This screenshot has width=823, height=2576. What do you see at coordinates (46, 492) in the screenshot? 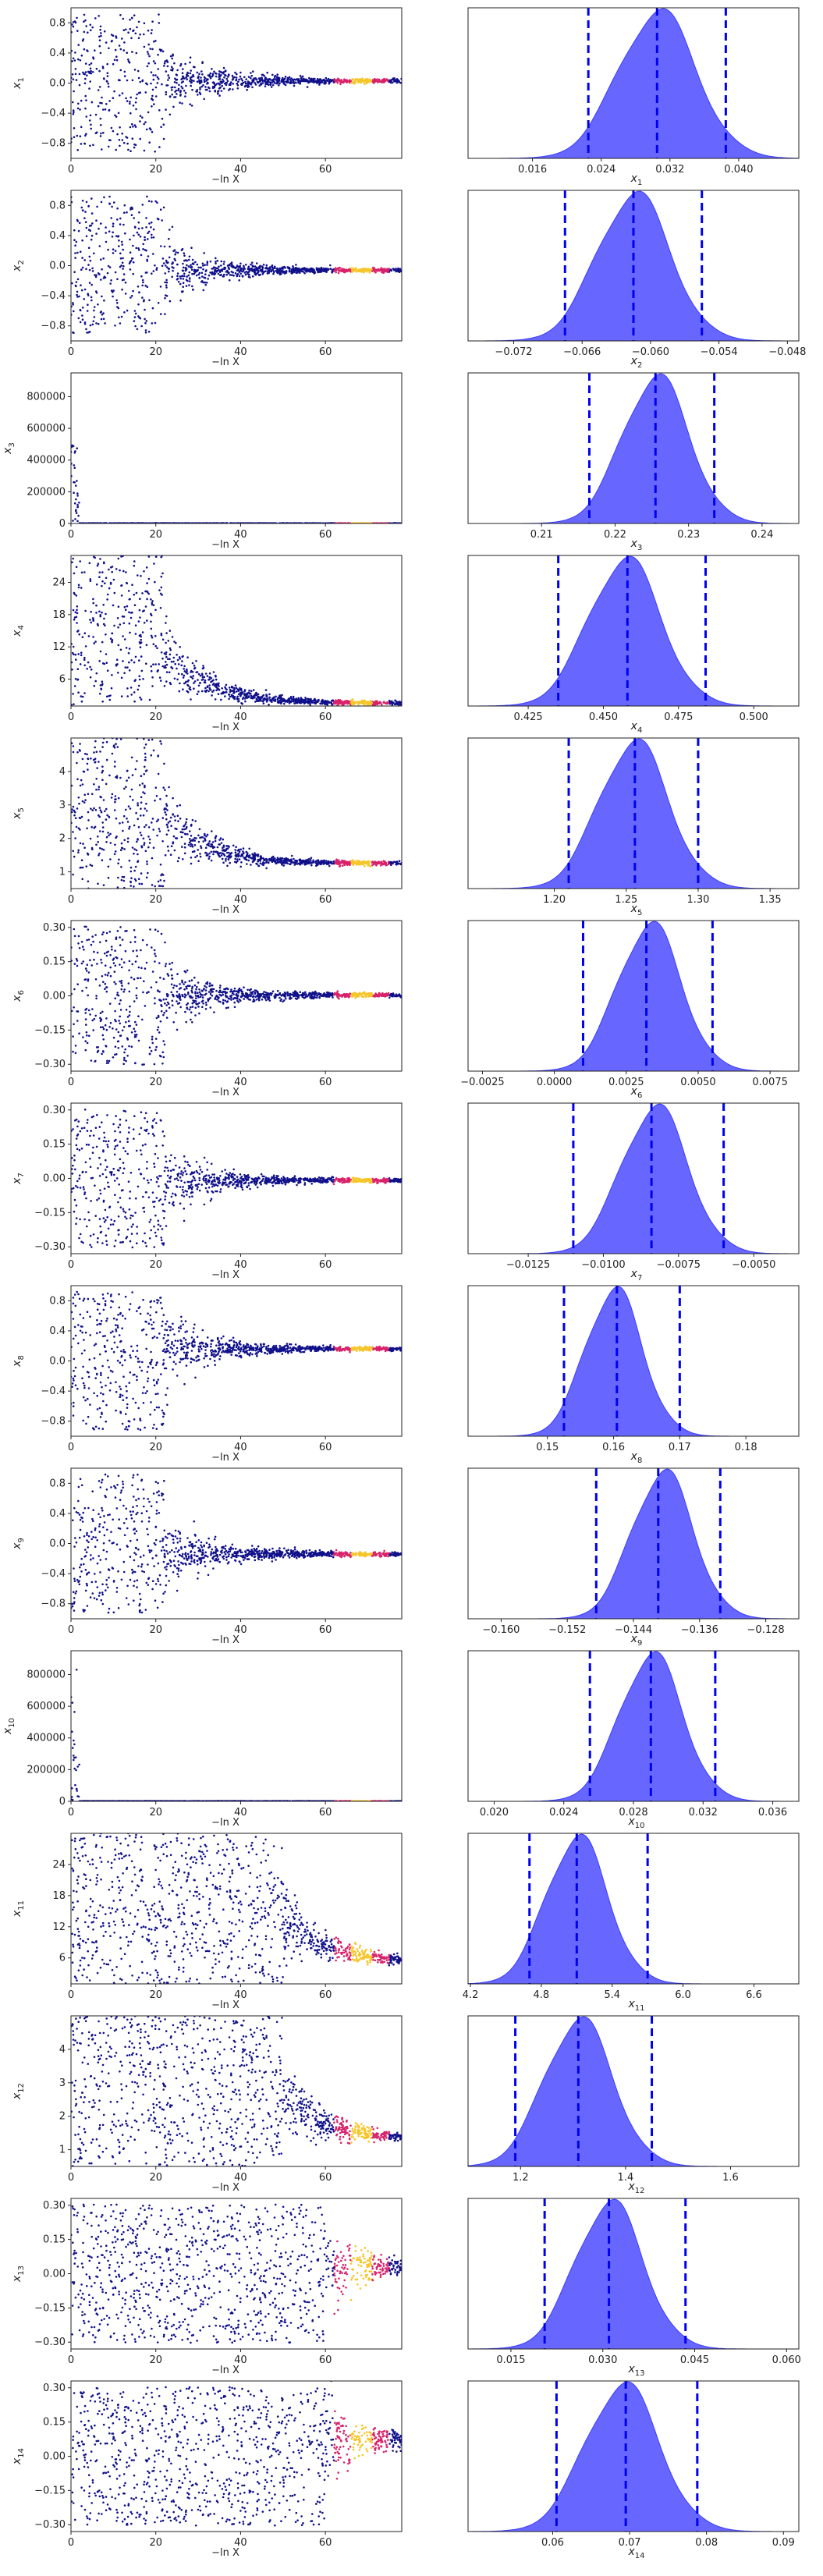
I see `trace-ytick-label: 200000` at bounding box center [46, 492].